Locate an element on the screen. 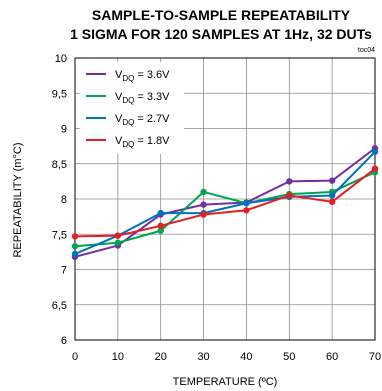 The height and width of the screenshot is (391, 382). y-tick-label: 7,5 is located at coordinates (59, 235).